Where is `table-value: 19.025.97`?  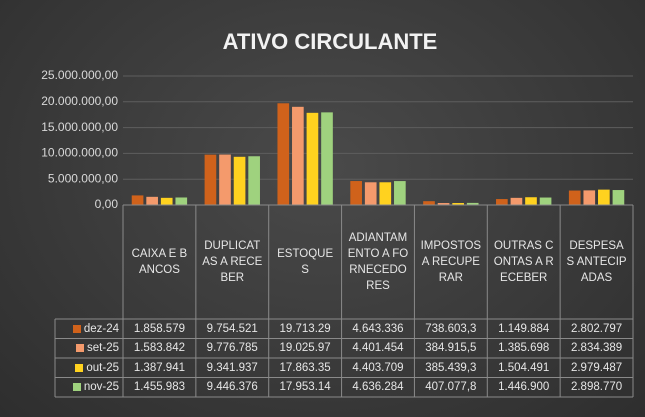
table-value: 19.025.97 is located at coordinates (305, 348).